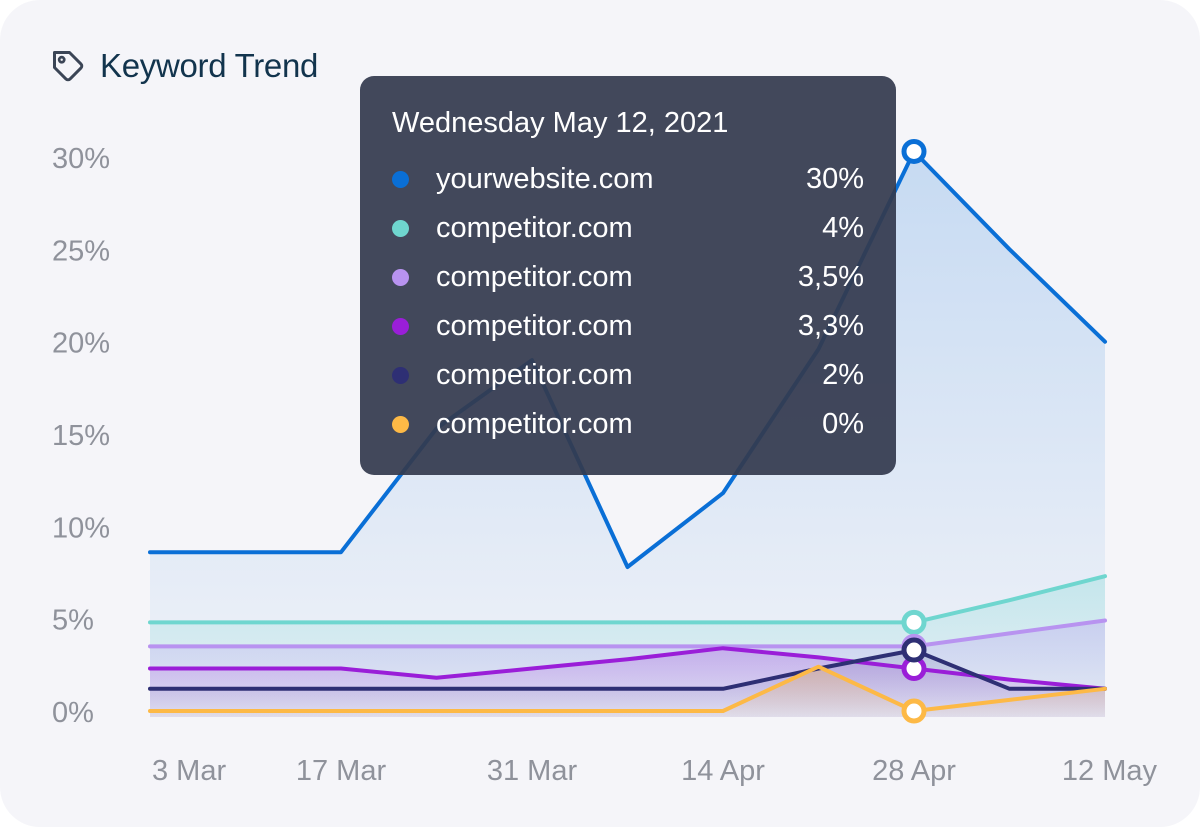 This screenshot has height=827, width=1200. I want to click on y-tick-label: 20%, so click(81, 344).